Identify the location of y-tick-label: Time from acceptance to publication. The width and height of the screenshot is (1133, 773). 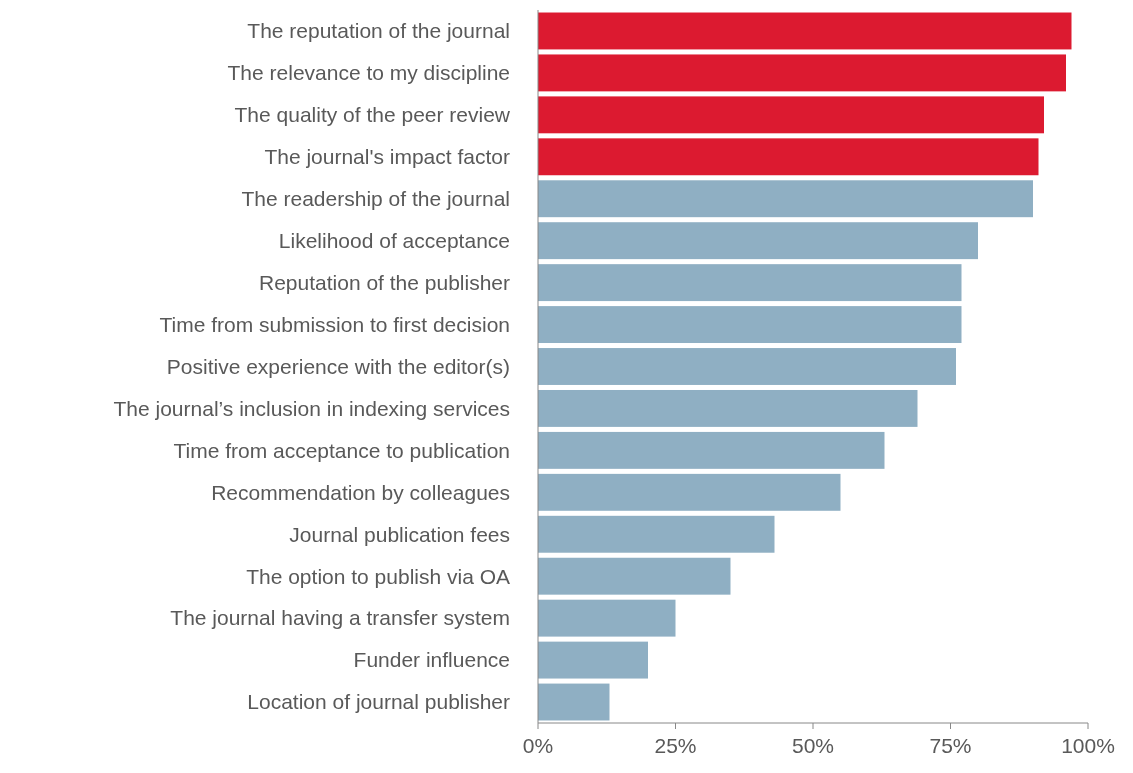
(341, 450).